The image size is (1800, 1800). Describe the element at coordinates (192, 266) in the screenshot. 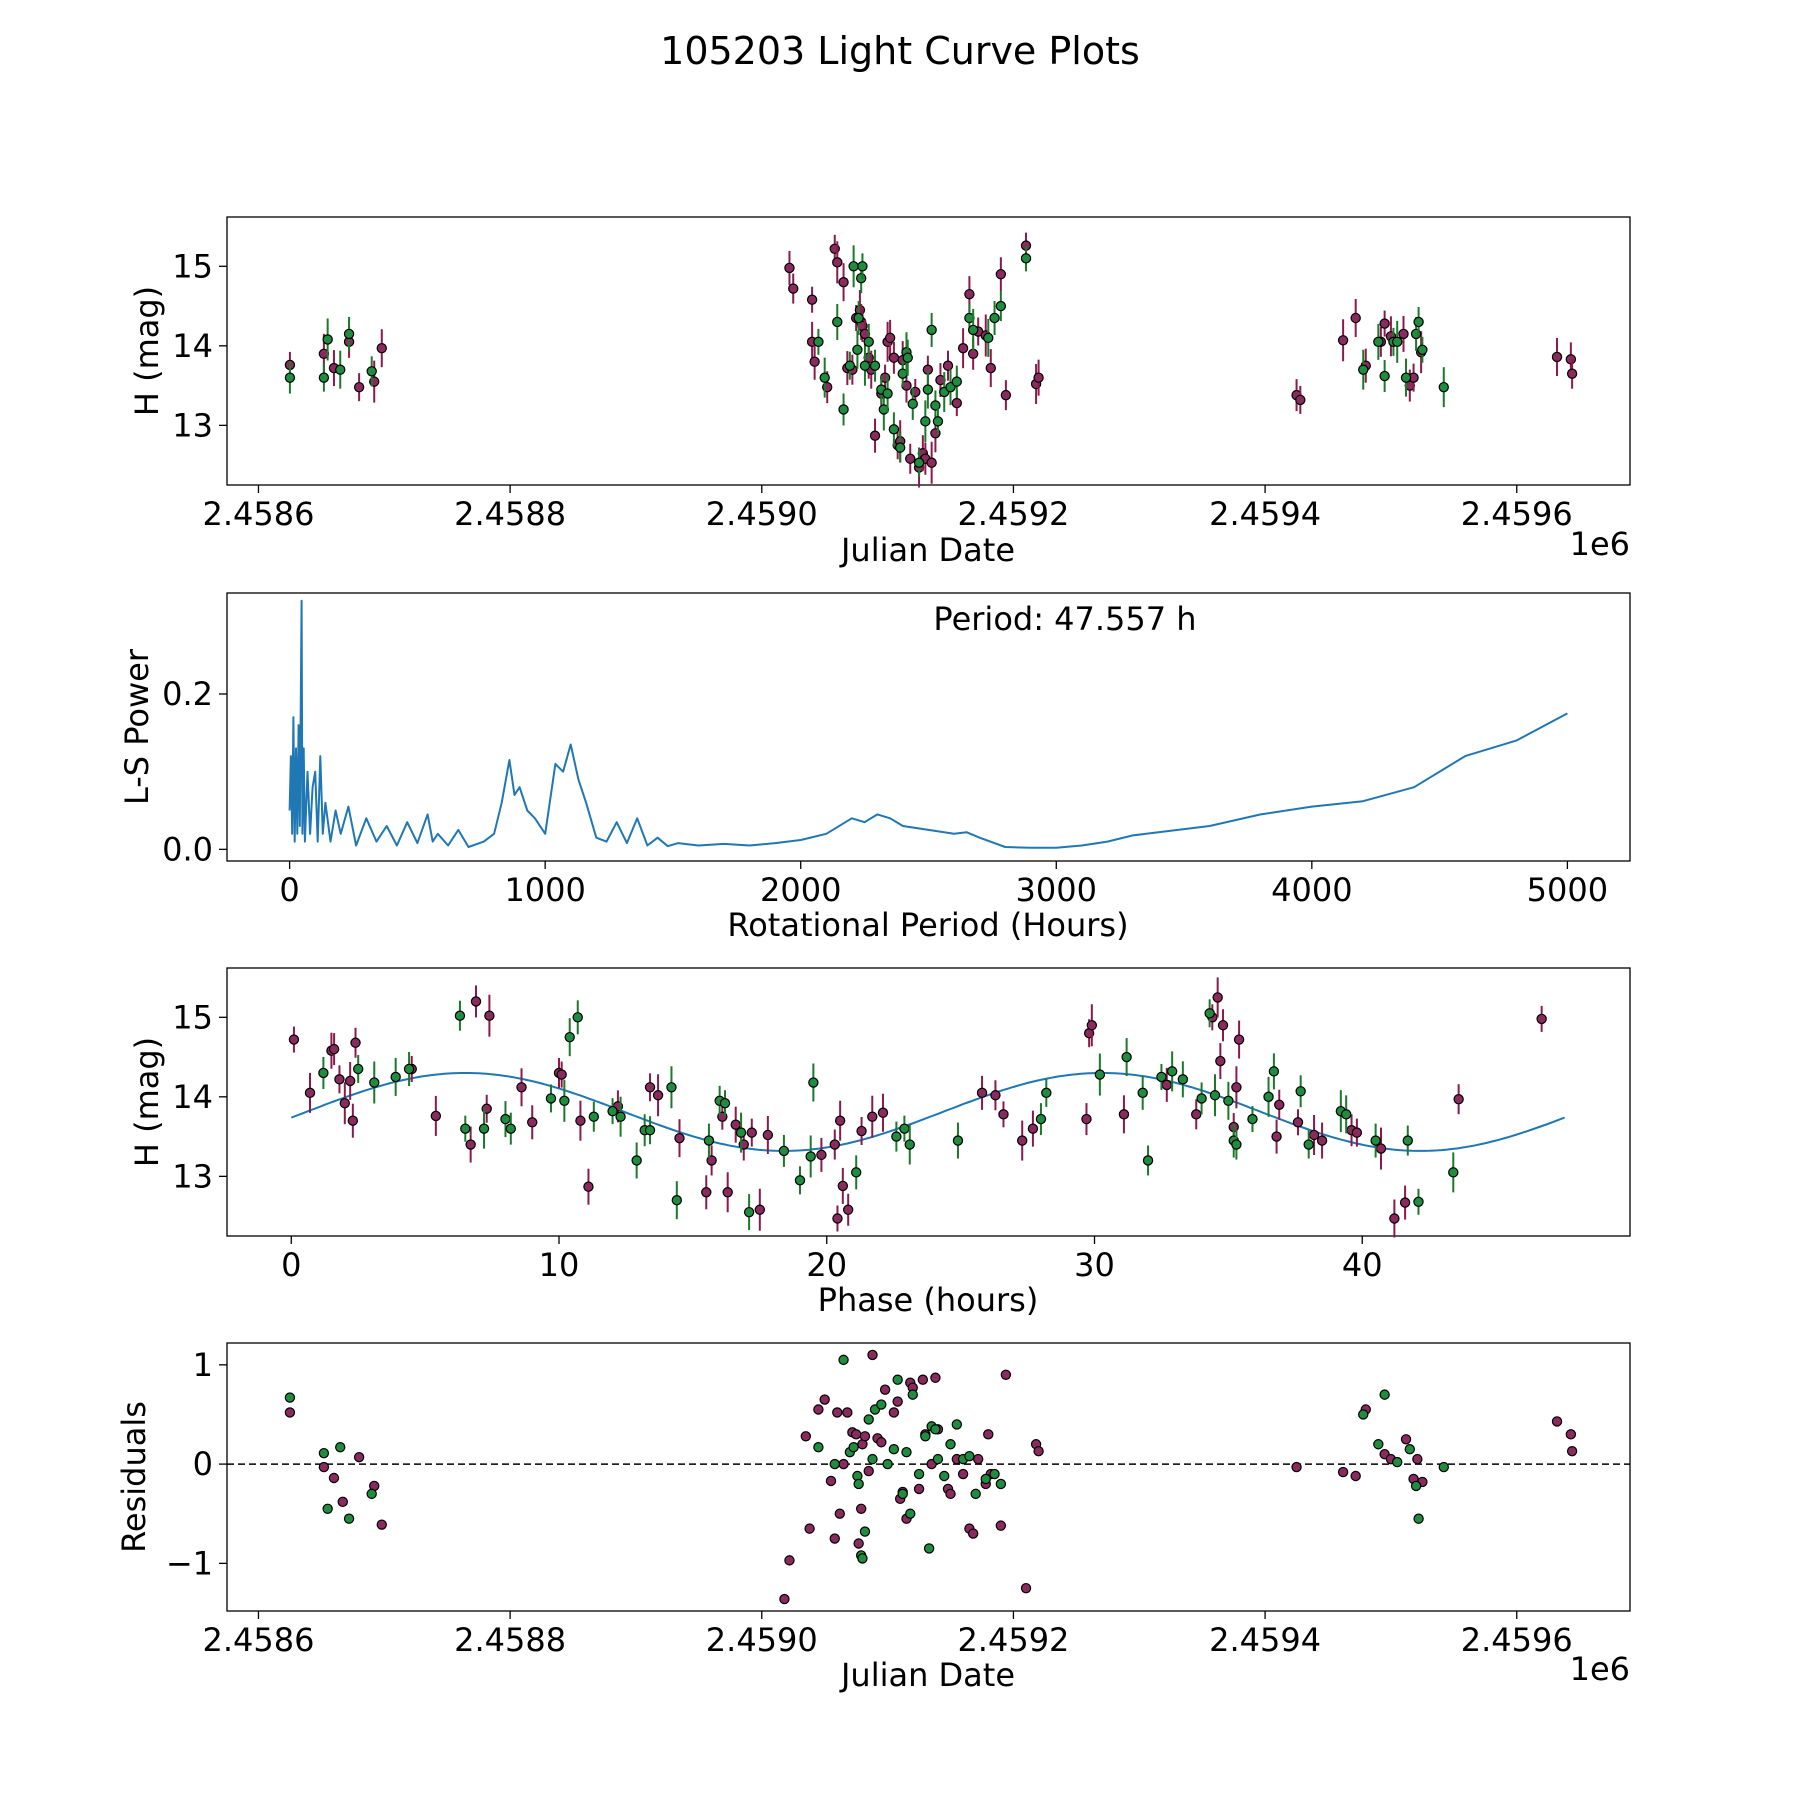

I see `lightcurve-ytick-label: 15` at that location.